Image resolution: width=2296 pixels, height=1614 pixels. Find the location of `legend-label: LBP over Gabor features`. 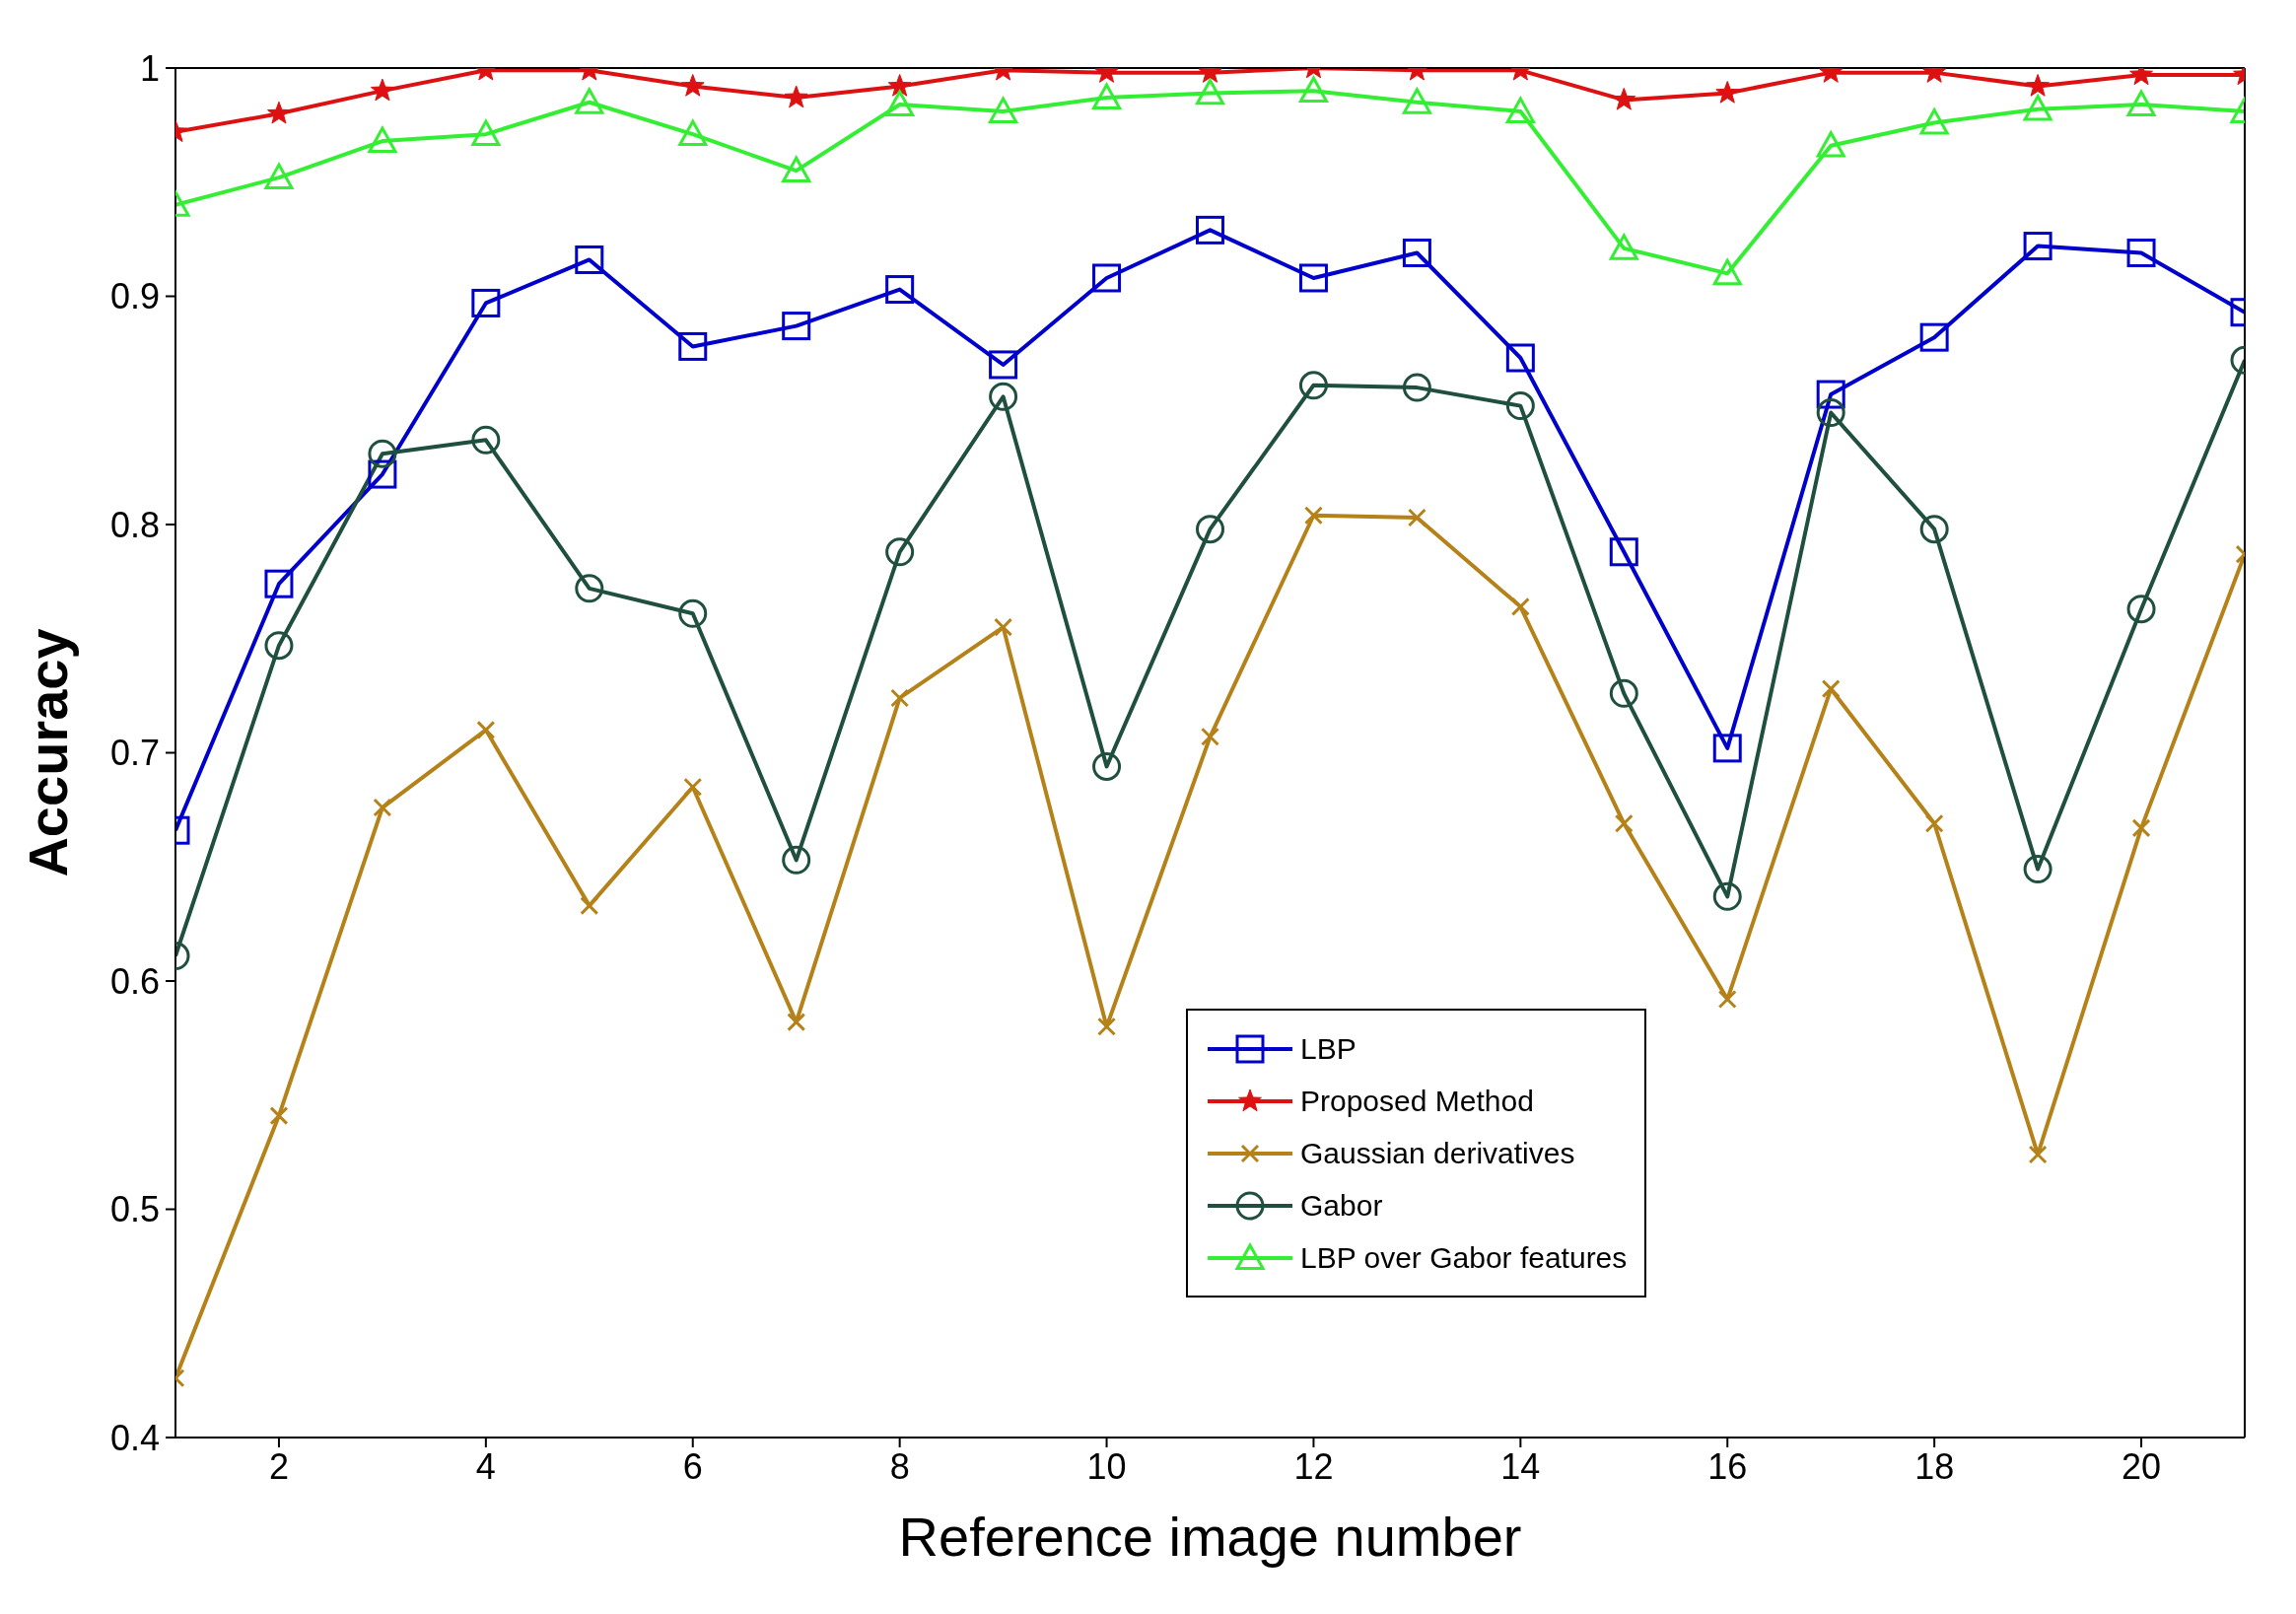

legend-label: LBP over Gabor features is located at coordinates (1464, 1257).